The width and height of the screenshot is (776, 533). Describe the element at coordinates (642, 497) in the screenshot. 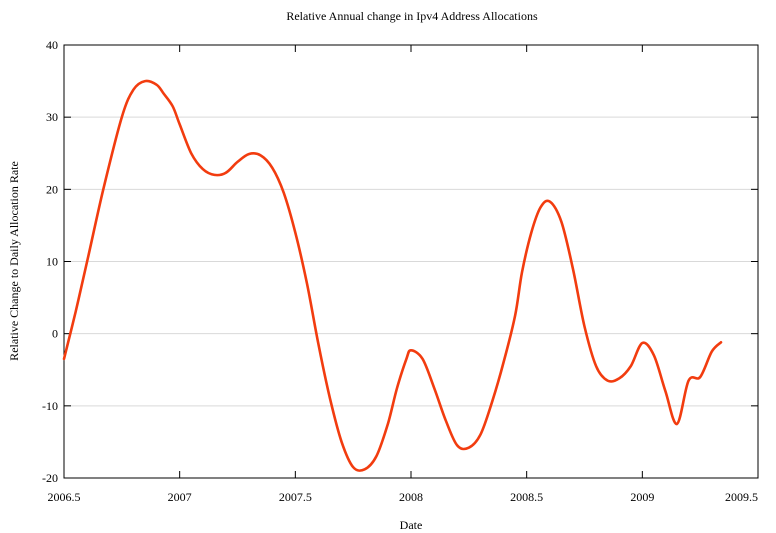

I see `x-tick-label: 2009` at that location.